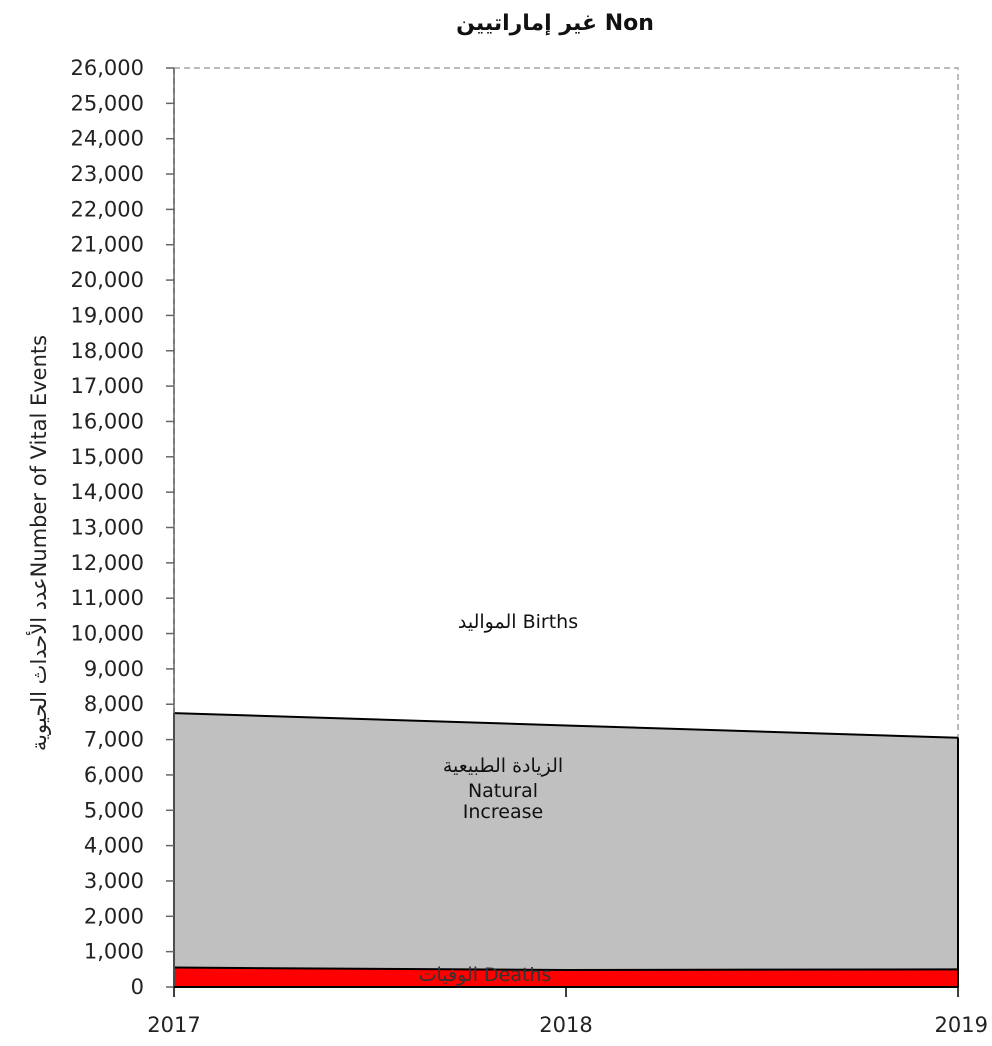 Image resolution: width=992 pixels, height=1046 pixels. What do you see at coordinates (518, 622) in the screenshot?
I see `births-area-label: المواليد Births` at bounding box center [518, 622].